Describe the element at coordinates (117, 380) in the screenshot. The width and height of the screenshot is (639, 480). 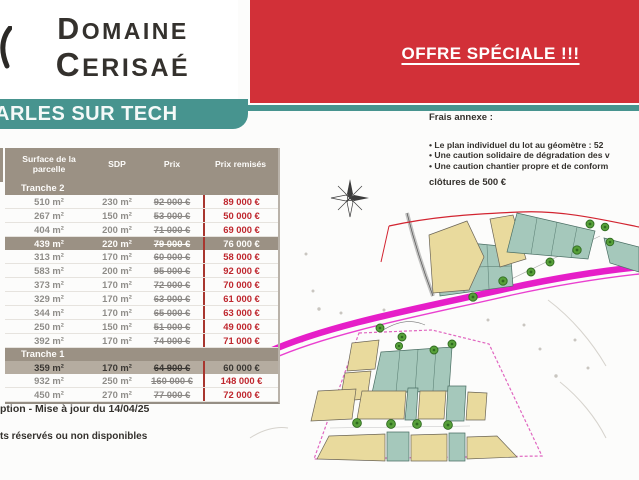
I see `cell-sdp: 250 m²` at that location.